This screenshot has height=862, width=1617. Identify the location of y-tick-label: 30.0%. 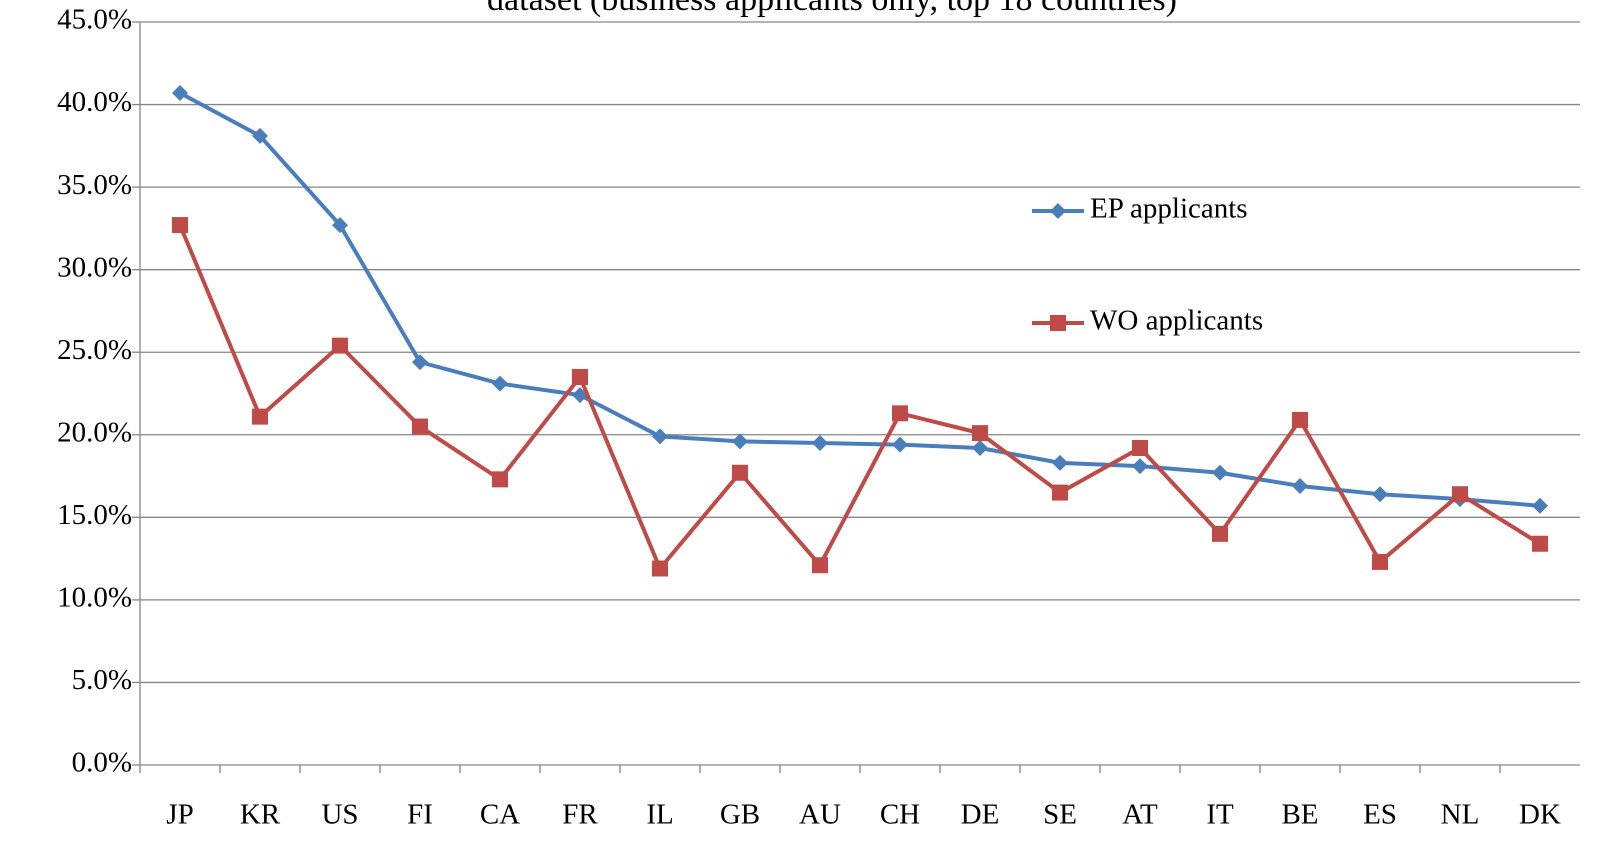
(94, 267).